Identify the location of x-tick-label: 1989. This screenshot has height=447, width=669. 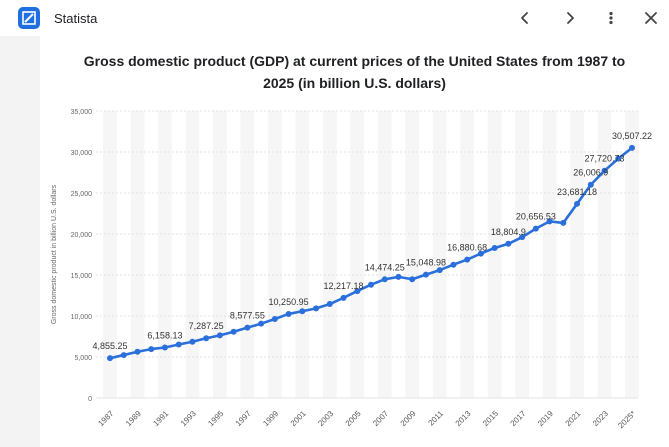
(133, 418).